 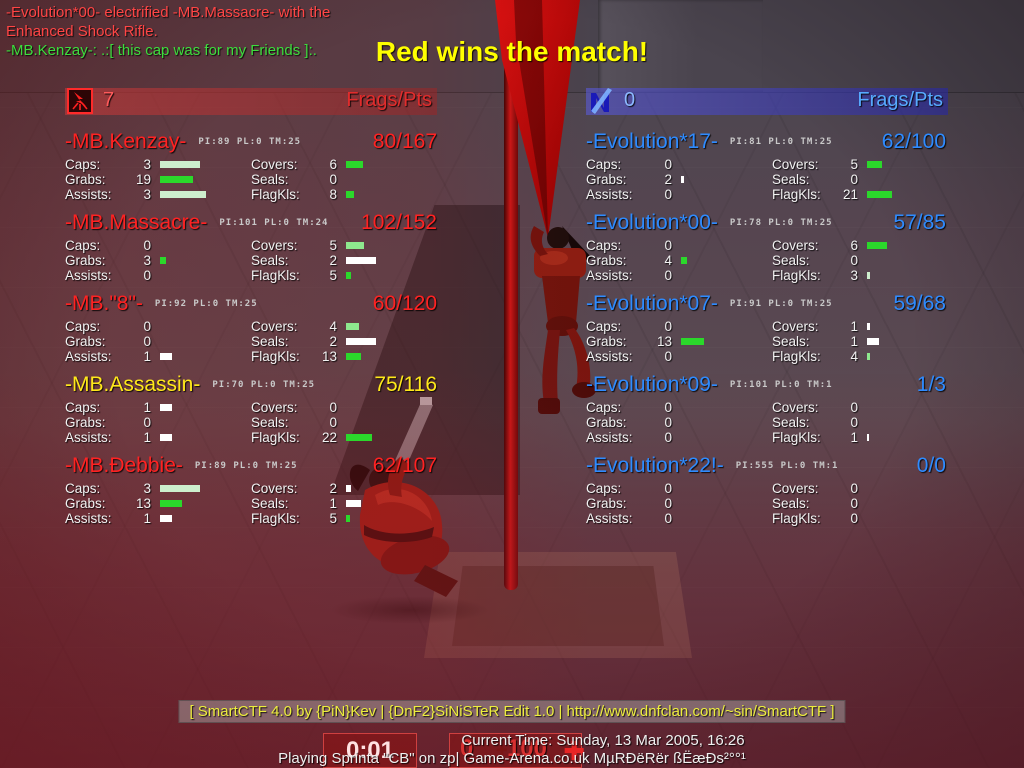 I want to click on stats-column: Caps: 0 Grabs: 4 Assists: 0, so click(x=679, y=260).